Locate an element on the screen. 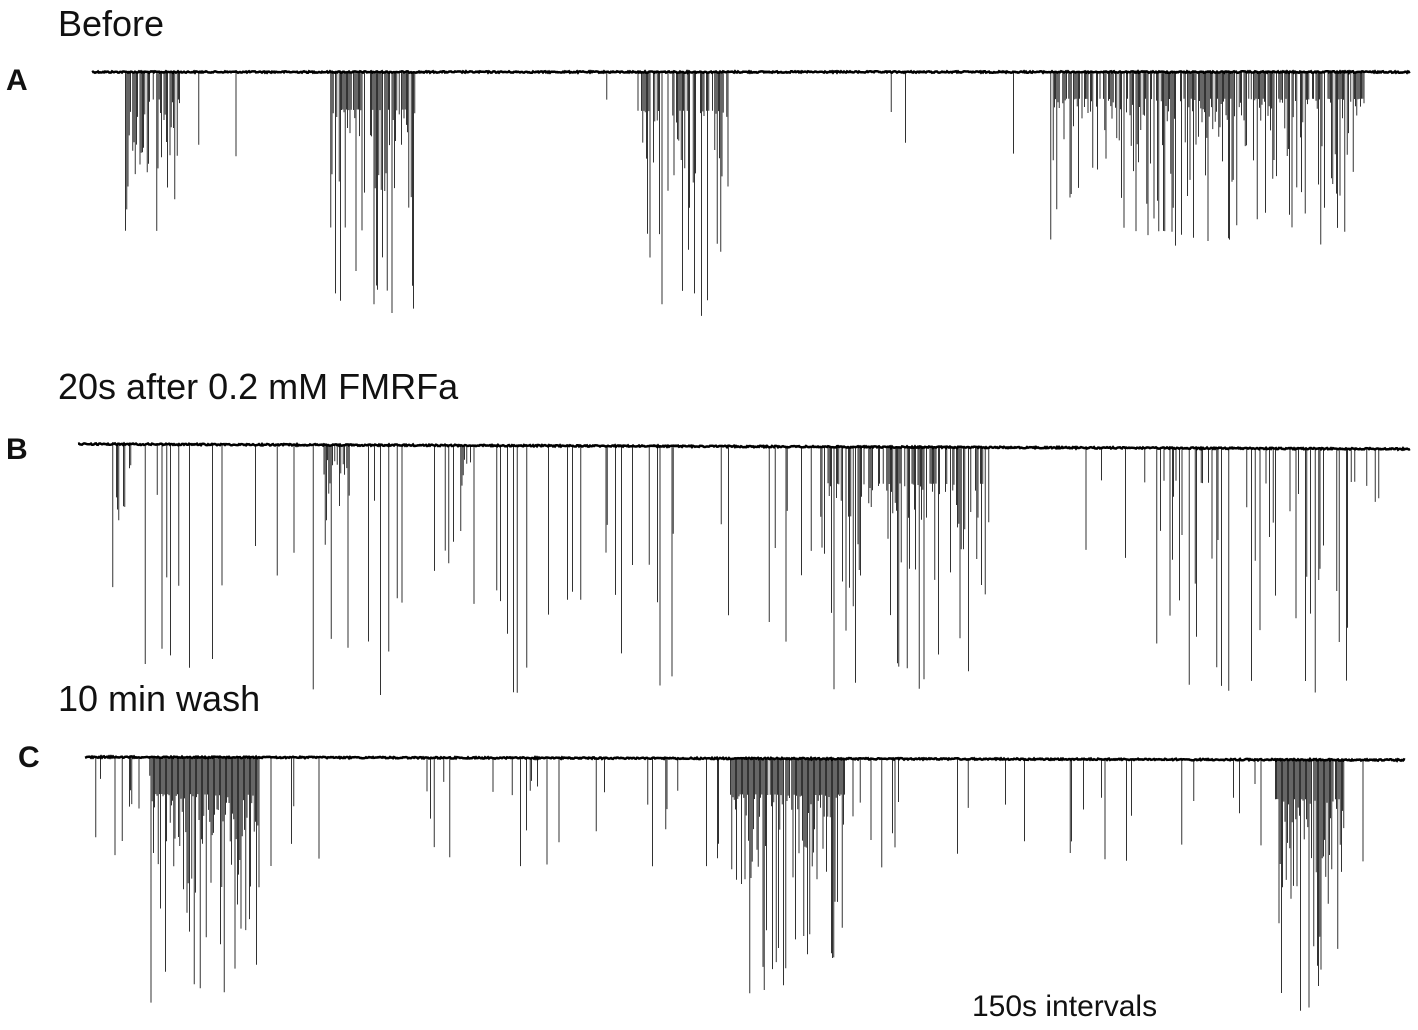 The image size is (1418, 1030). panel-title: Before is located at coordinates (111, 23).